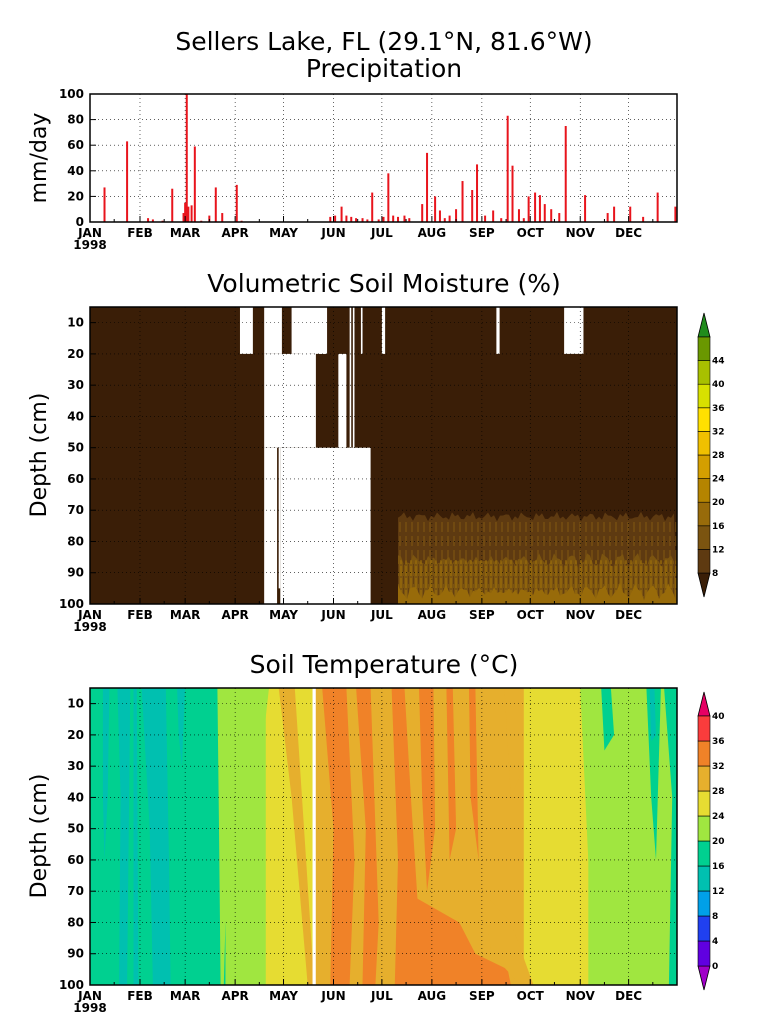 Image resolution: width=768 pixels, height=1024 pixels. What do you see at coordinates (384, 664) in the screenshot?
I see `temp-title: Soil Temperature (°C)` at bounding box center [384, 664].